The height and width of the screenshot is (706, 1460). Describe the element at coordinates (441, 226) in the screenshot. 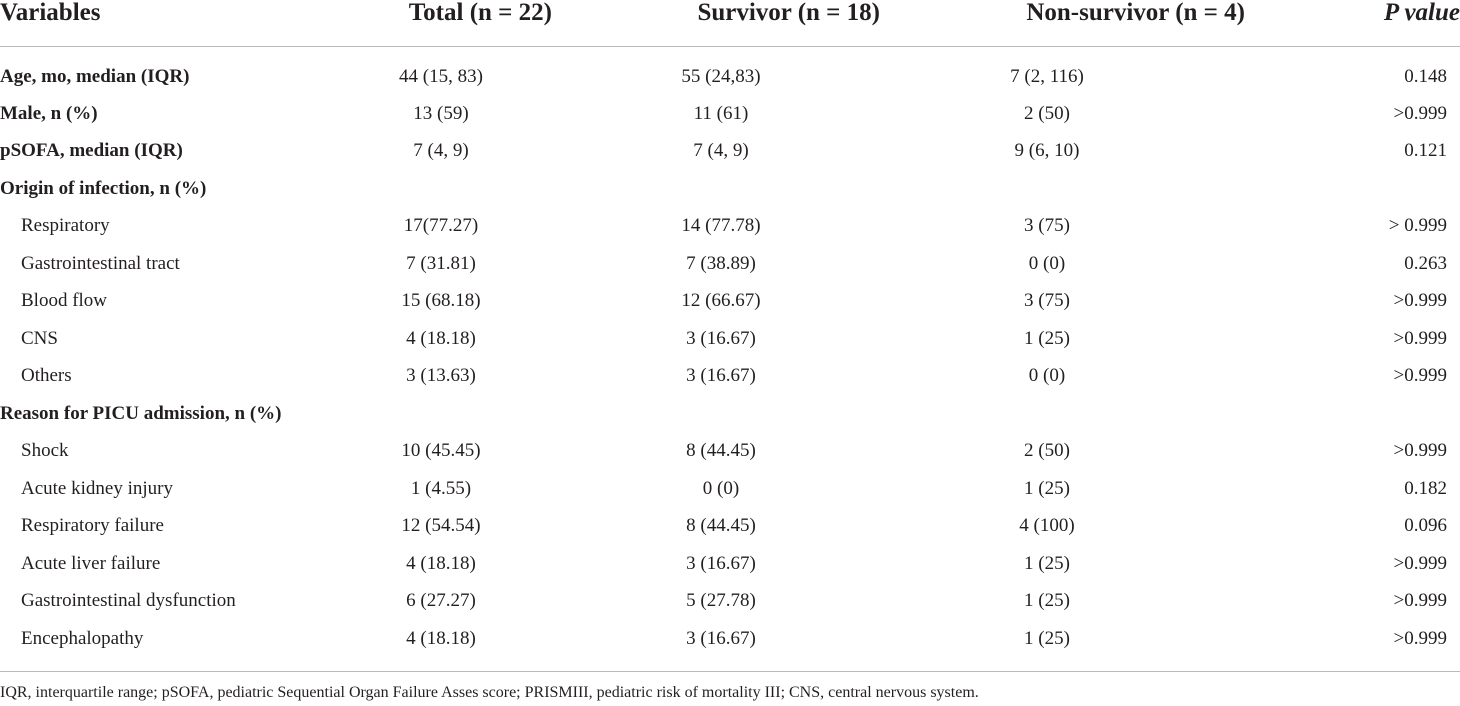

I see `cell-total: 17(77.27)` at that location.